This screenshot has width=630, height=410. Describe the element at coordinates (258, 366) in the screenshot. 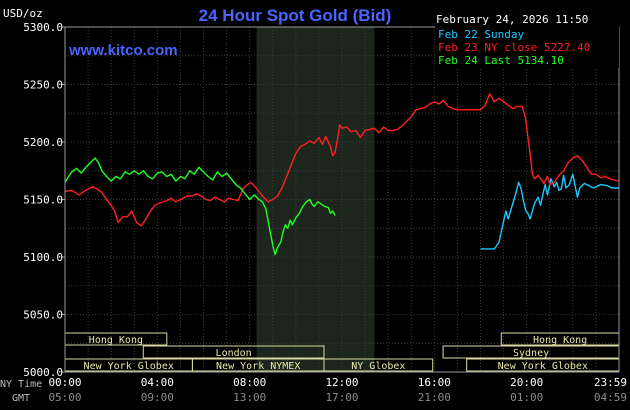

I see `session-band-label: New York NYMEX` at that location.